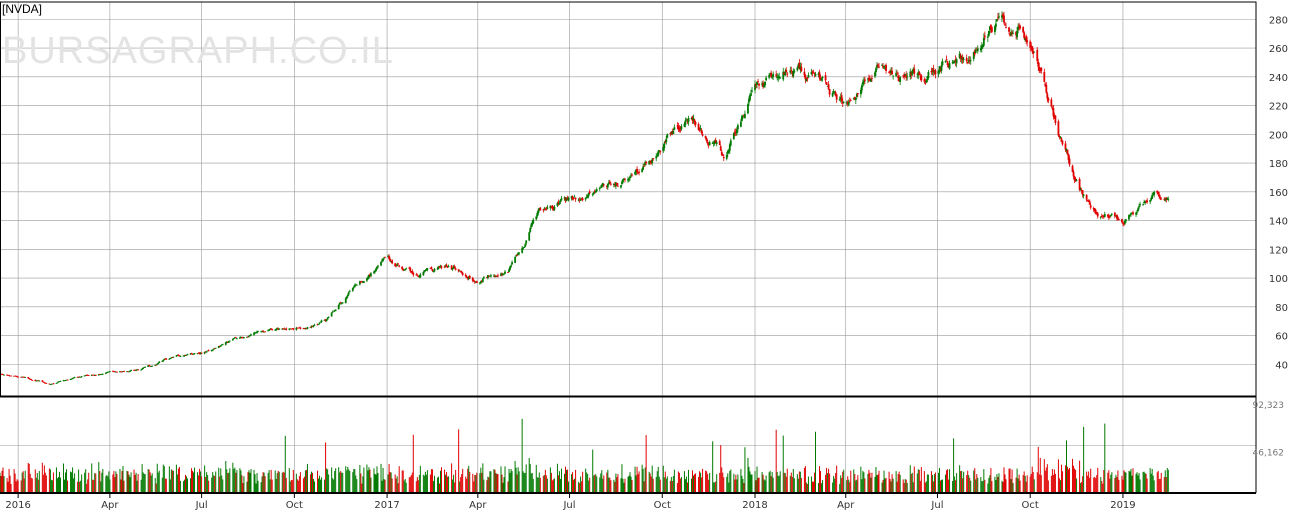  I want to click on price-tick-label: 220, so click(1278, 107).